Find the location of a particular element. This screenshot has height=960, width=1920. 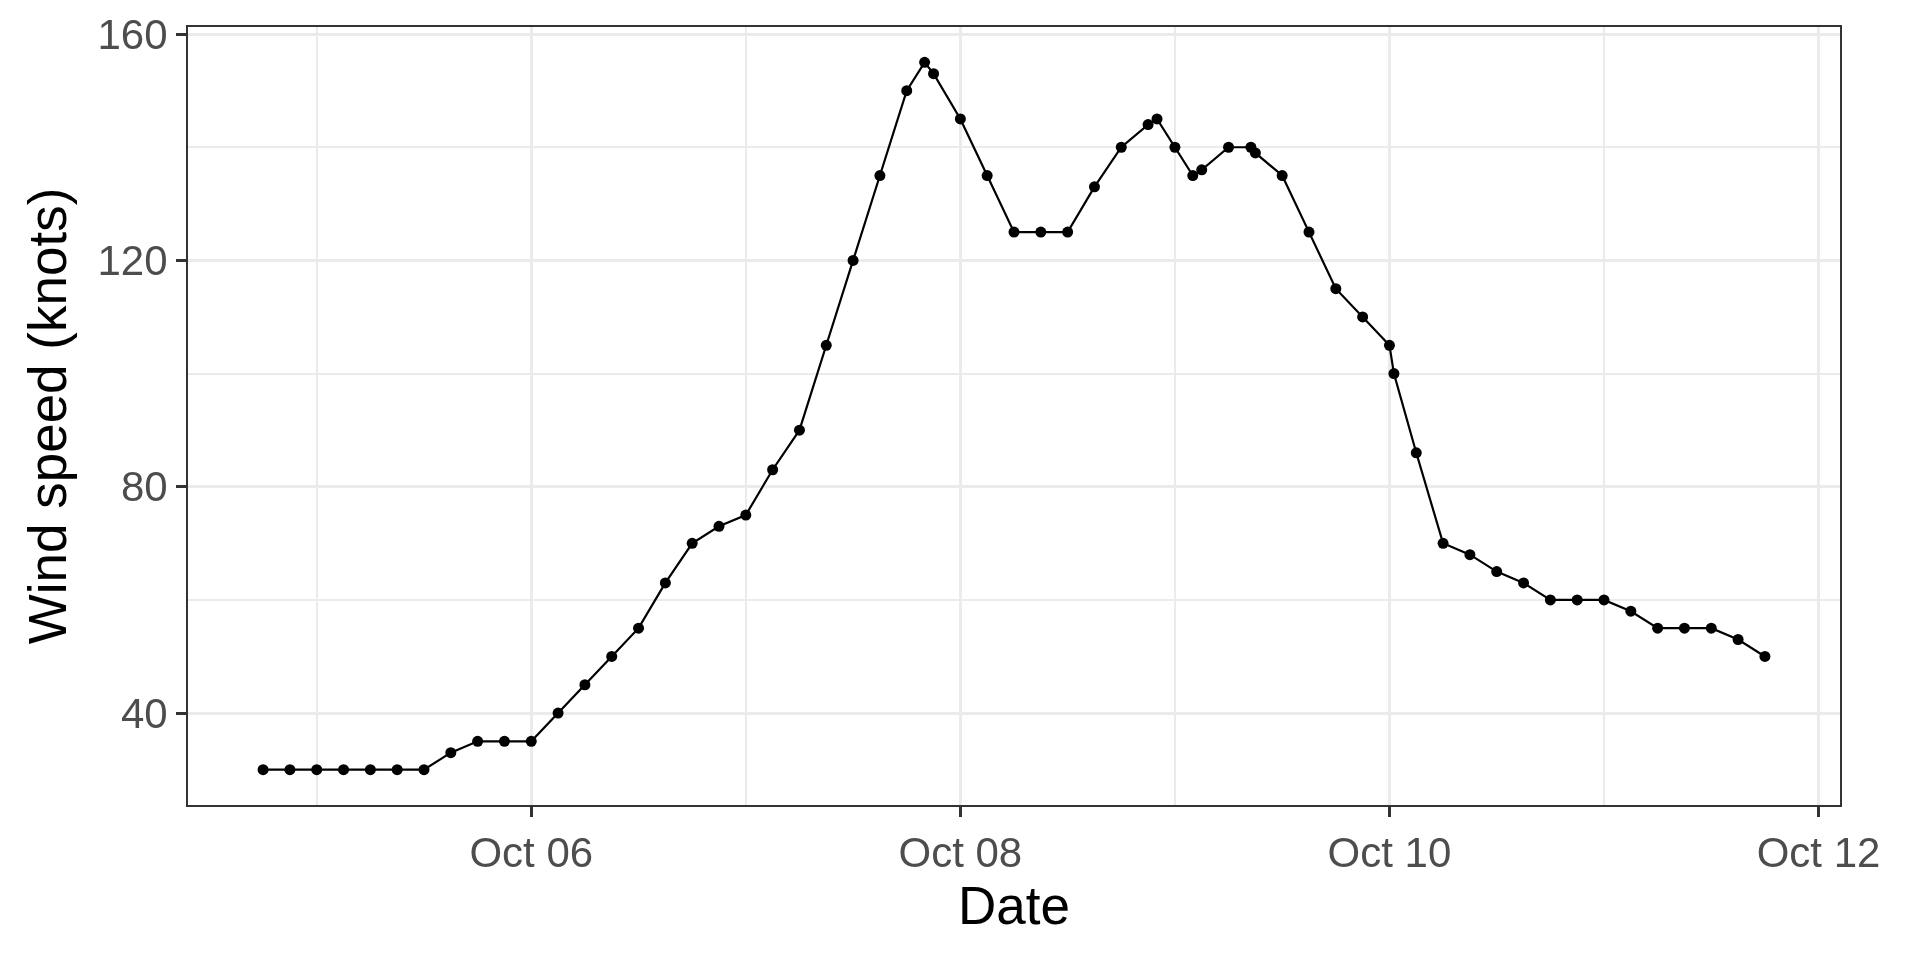

x-tick-label: Oct 08 is located at coordinates (960, 853).